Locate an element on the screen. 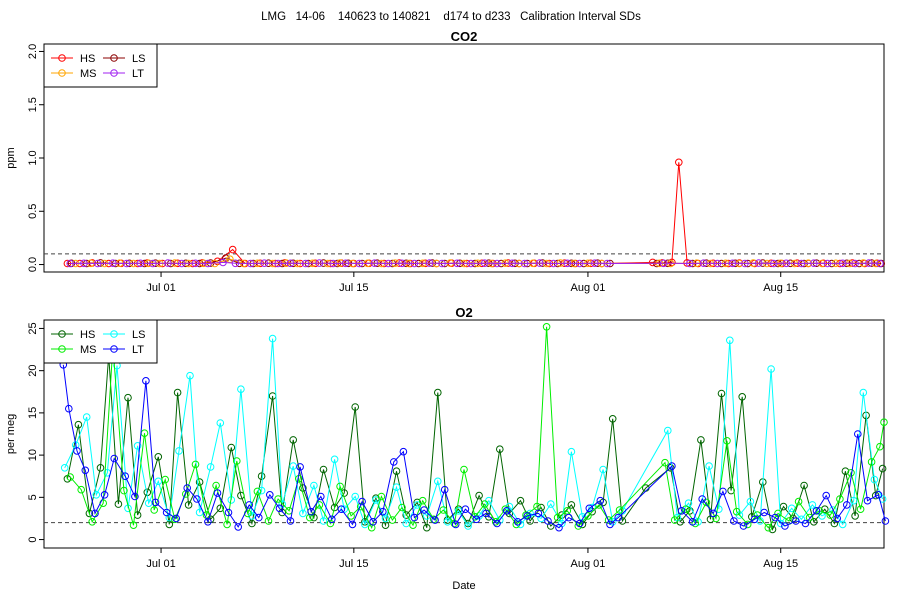 This screenshot has height=600, width=900. o2-x-tick-label: Aug 01 is located at coordinates (587, 564).